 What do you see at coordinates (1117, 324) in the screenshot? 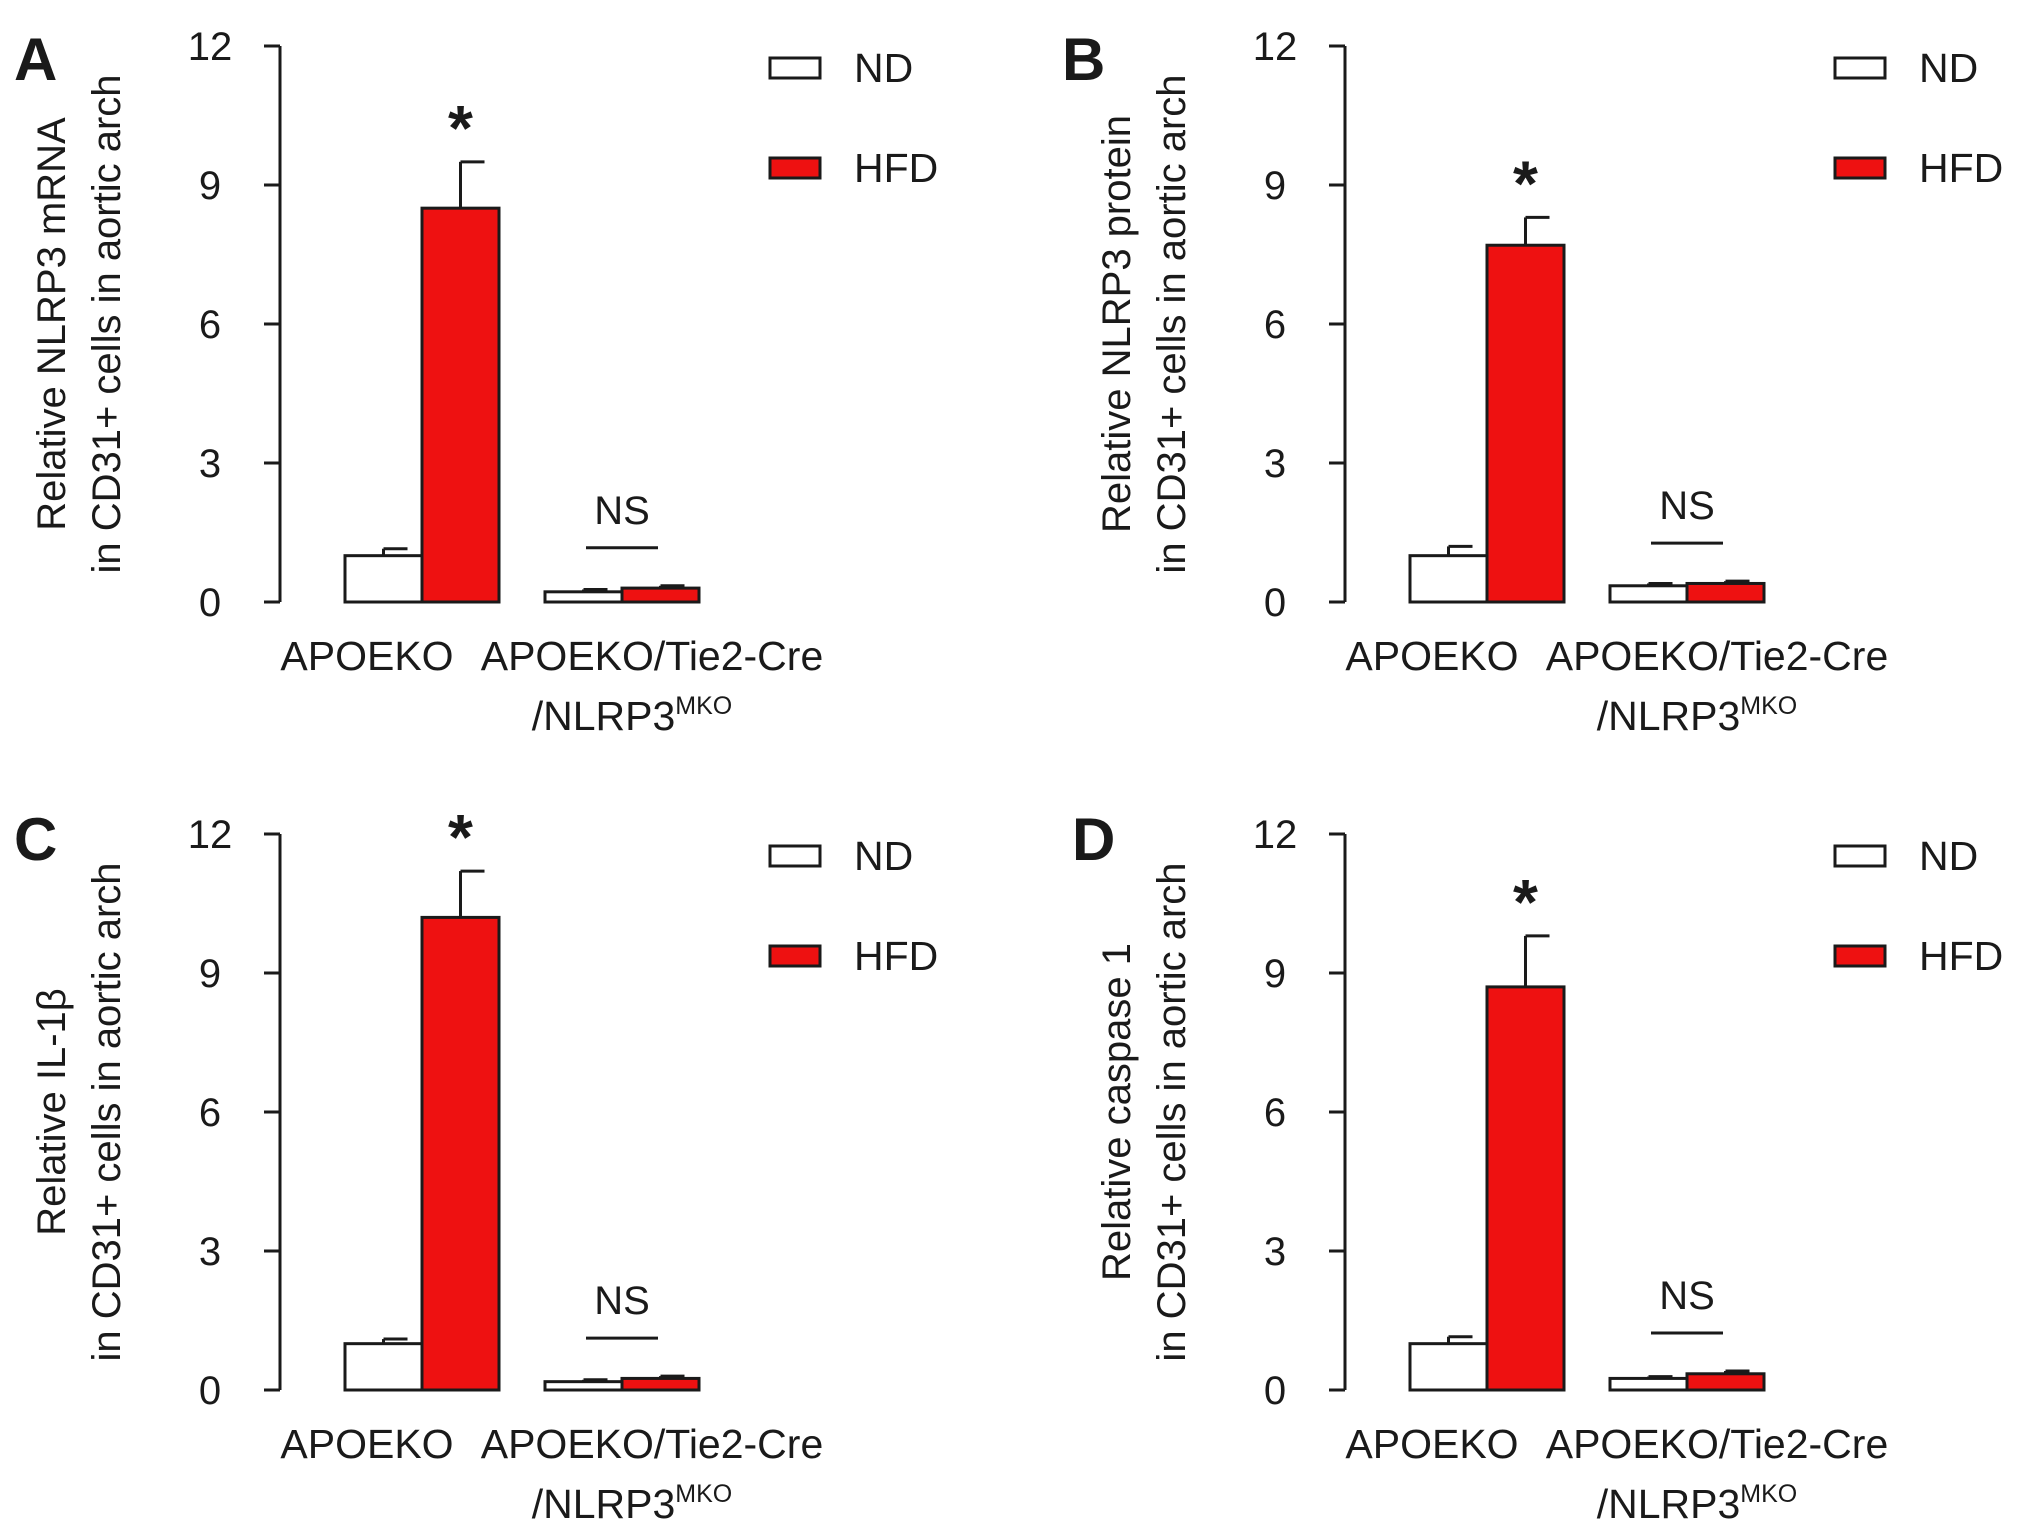
I see `y-axis-label-line1: Relative NLRP3 protein` at bounding box center [1117, 324].